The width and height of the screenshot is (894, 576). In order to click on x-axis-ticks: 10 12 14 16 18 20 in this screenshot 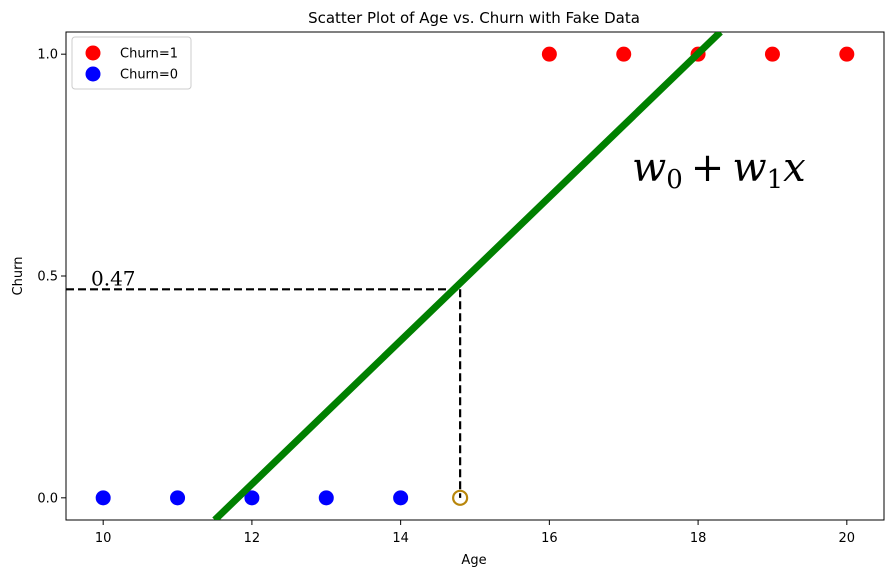, I will do `click(475, 533)`.